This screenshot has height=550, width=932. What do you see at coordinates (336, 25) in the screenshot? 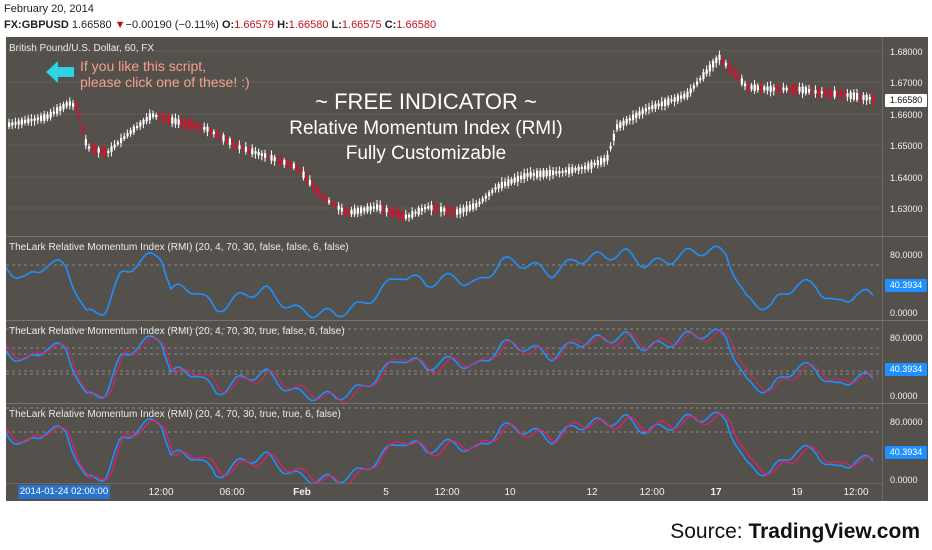
I see `low-label: L:` at bounding box center [336, 25].